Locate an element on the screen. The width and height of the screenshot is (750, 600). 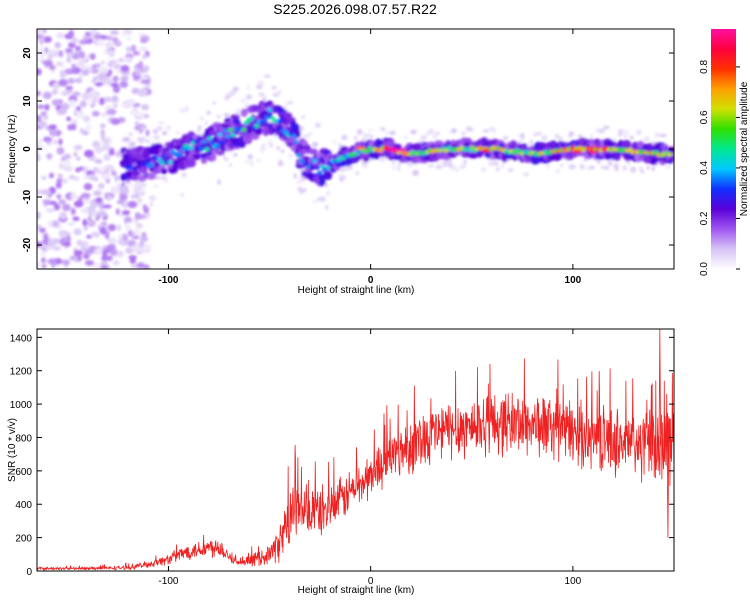
snr-y-tick-label: 600 is located at coordinates (23, 472).